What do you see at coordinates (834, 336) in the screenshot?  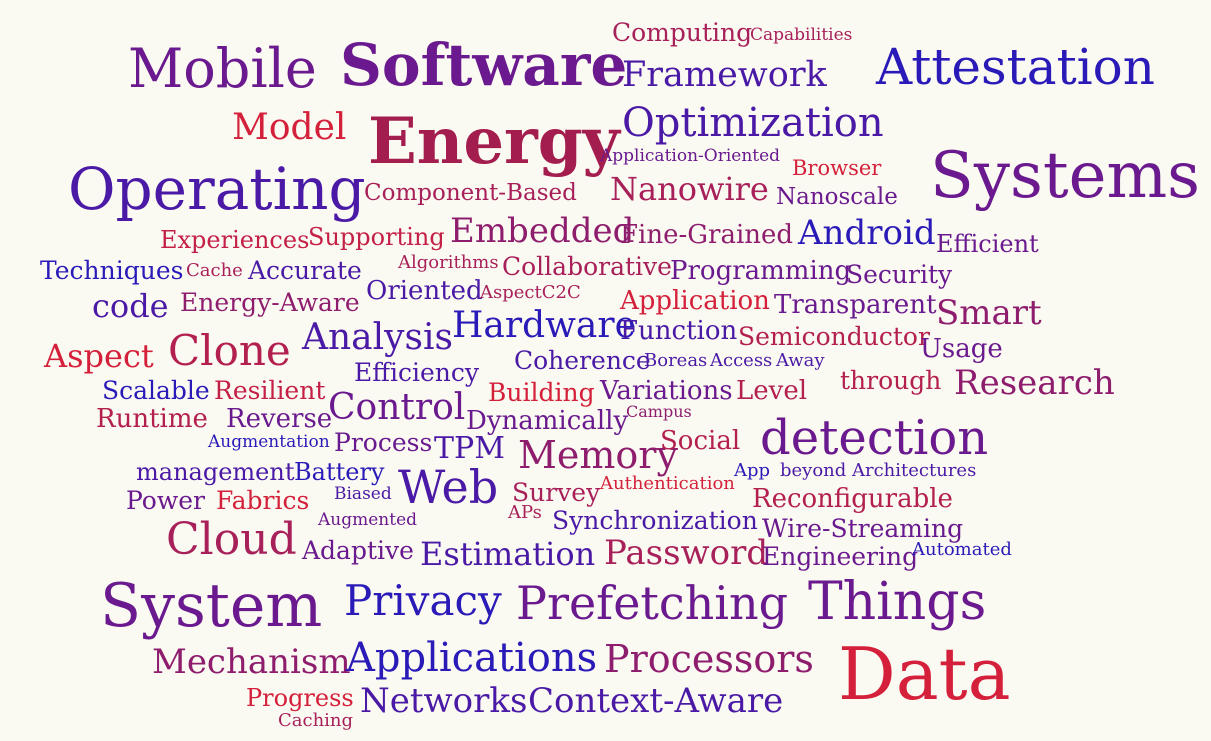 I see `word-semiconductor: Semiconductor` at bounding box center [834, 336].